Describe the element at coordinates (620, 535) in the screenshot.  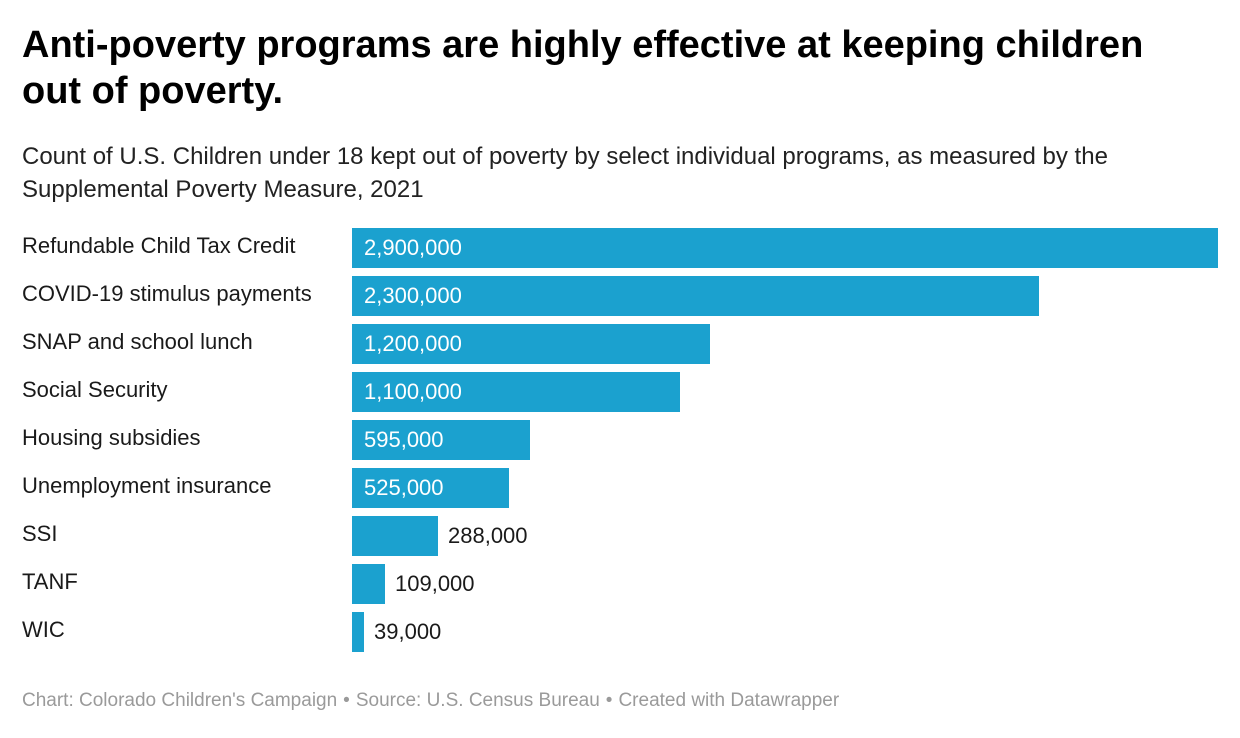
I see `bar-row: SSI 288,000` at that location.